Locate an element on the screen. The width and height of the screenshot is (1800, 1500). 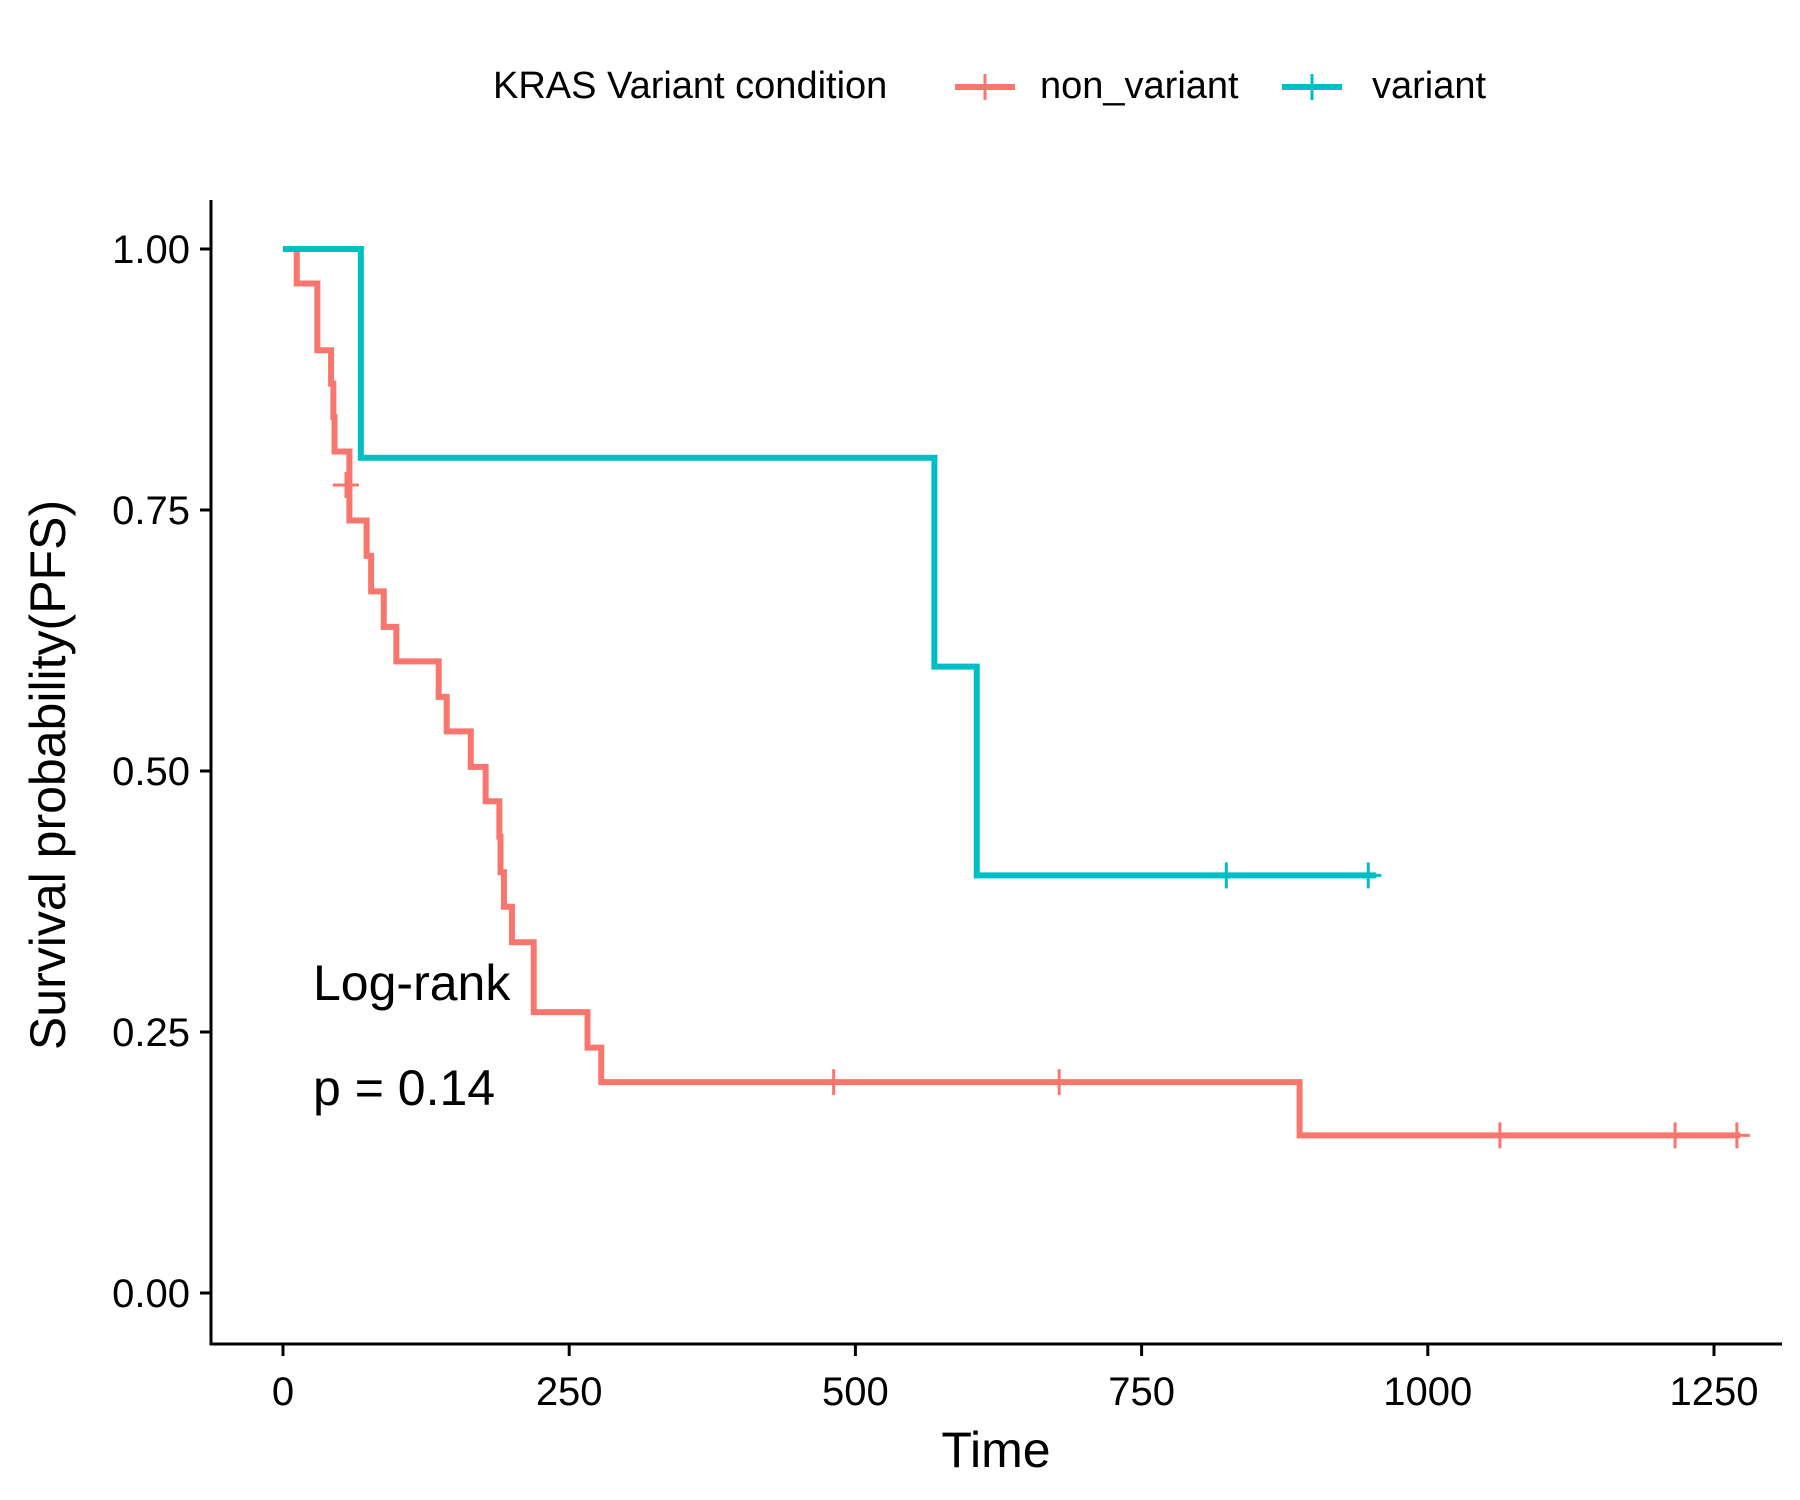
x-axis-label: Time is located at coordinates (995, 1450).